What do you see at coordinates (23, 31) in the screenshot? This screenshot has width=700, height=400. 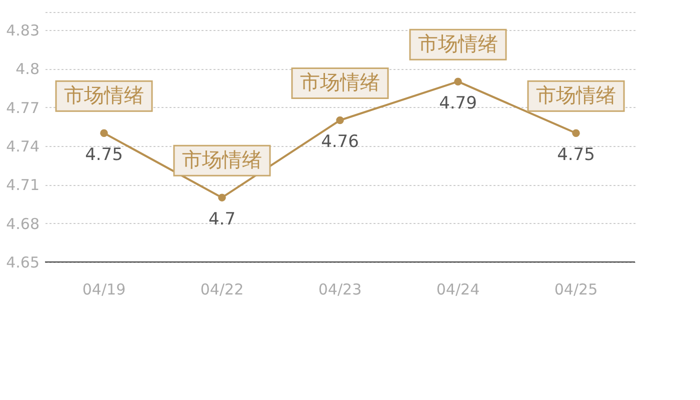 I see `y-tick-label: 4.83` at bounding box center [23, 31].